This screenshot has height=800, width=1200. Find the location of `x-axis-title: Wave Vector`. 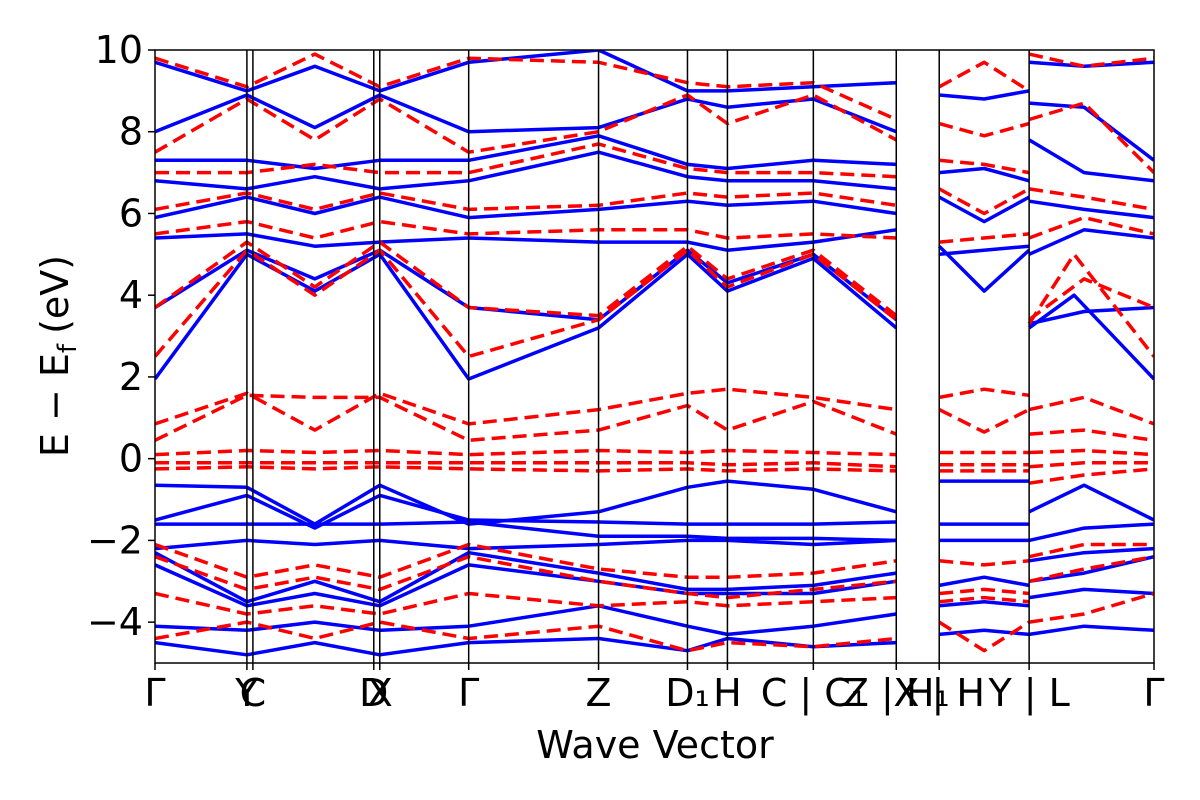

x-axis-title: Wave Vector is located at coordinates (655, 745).